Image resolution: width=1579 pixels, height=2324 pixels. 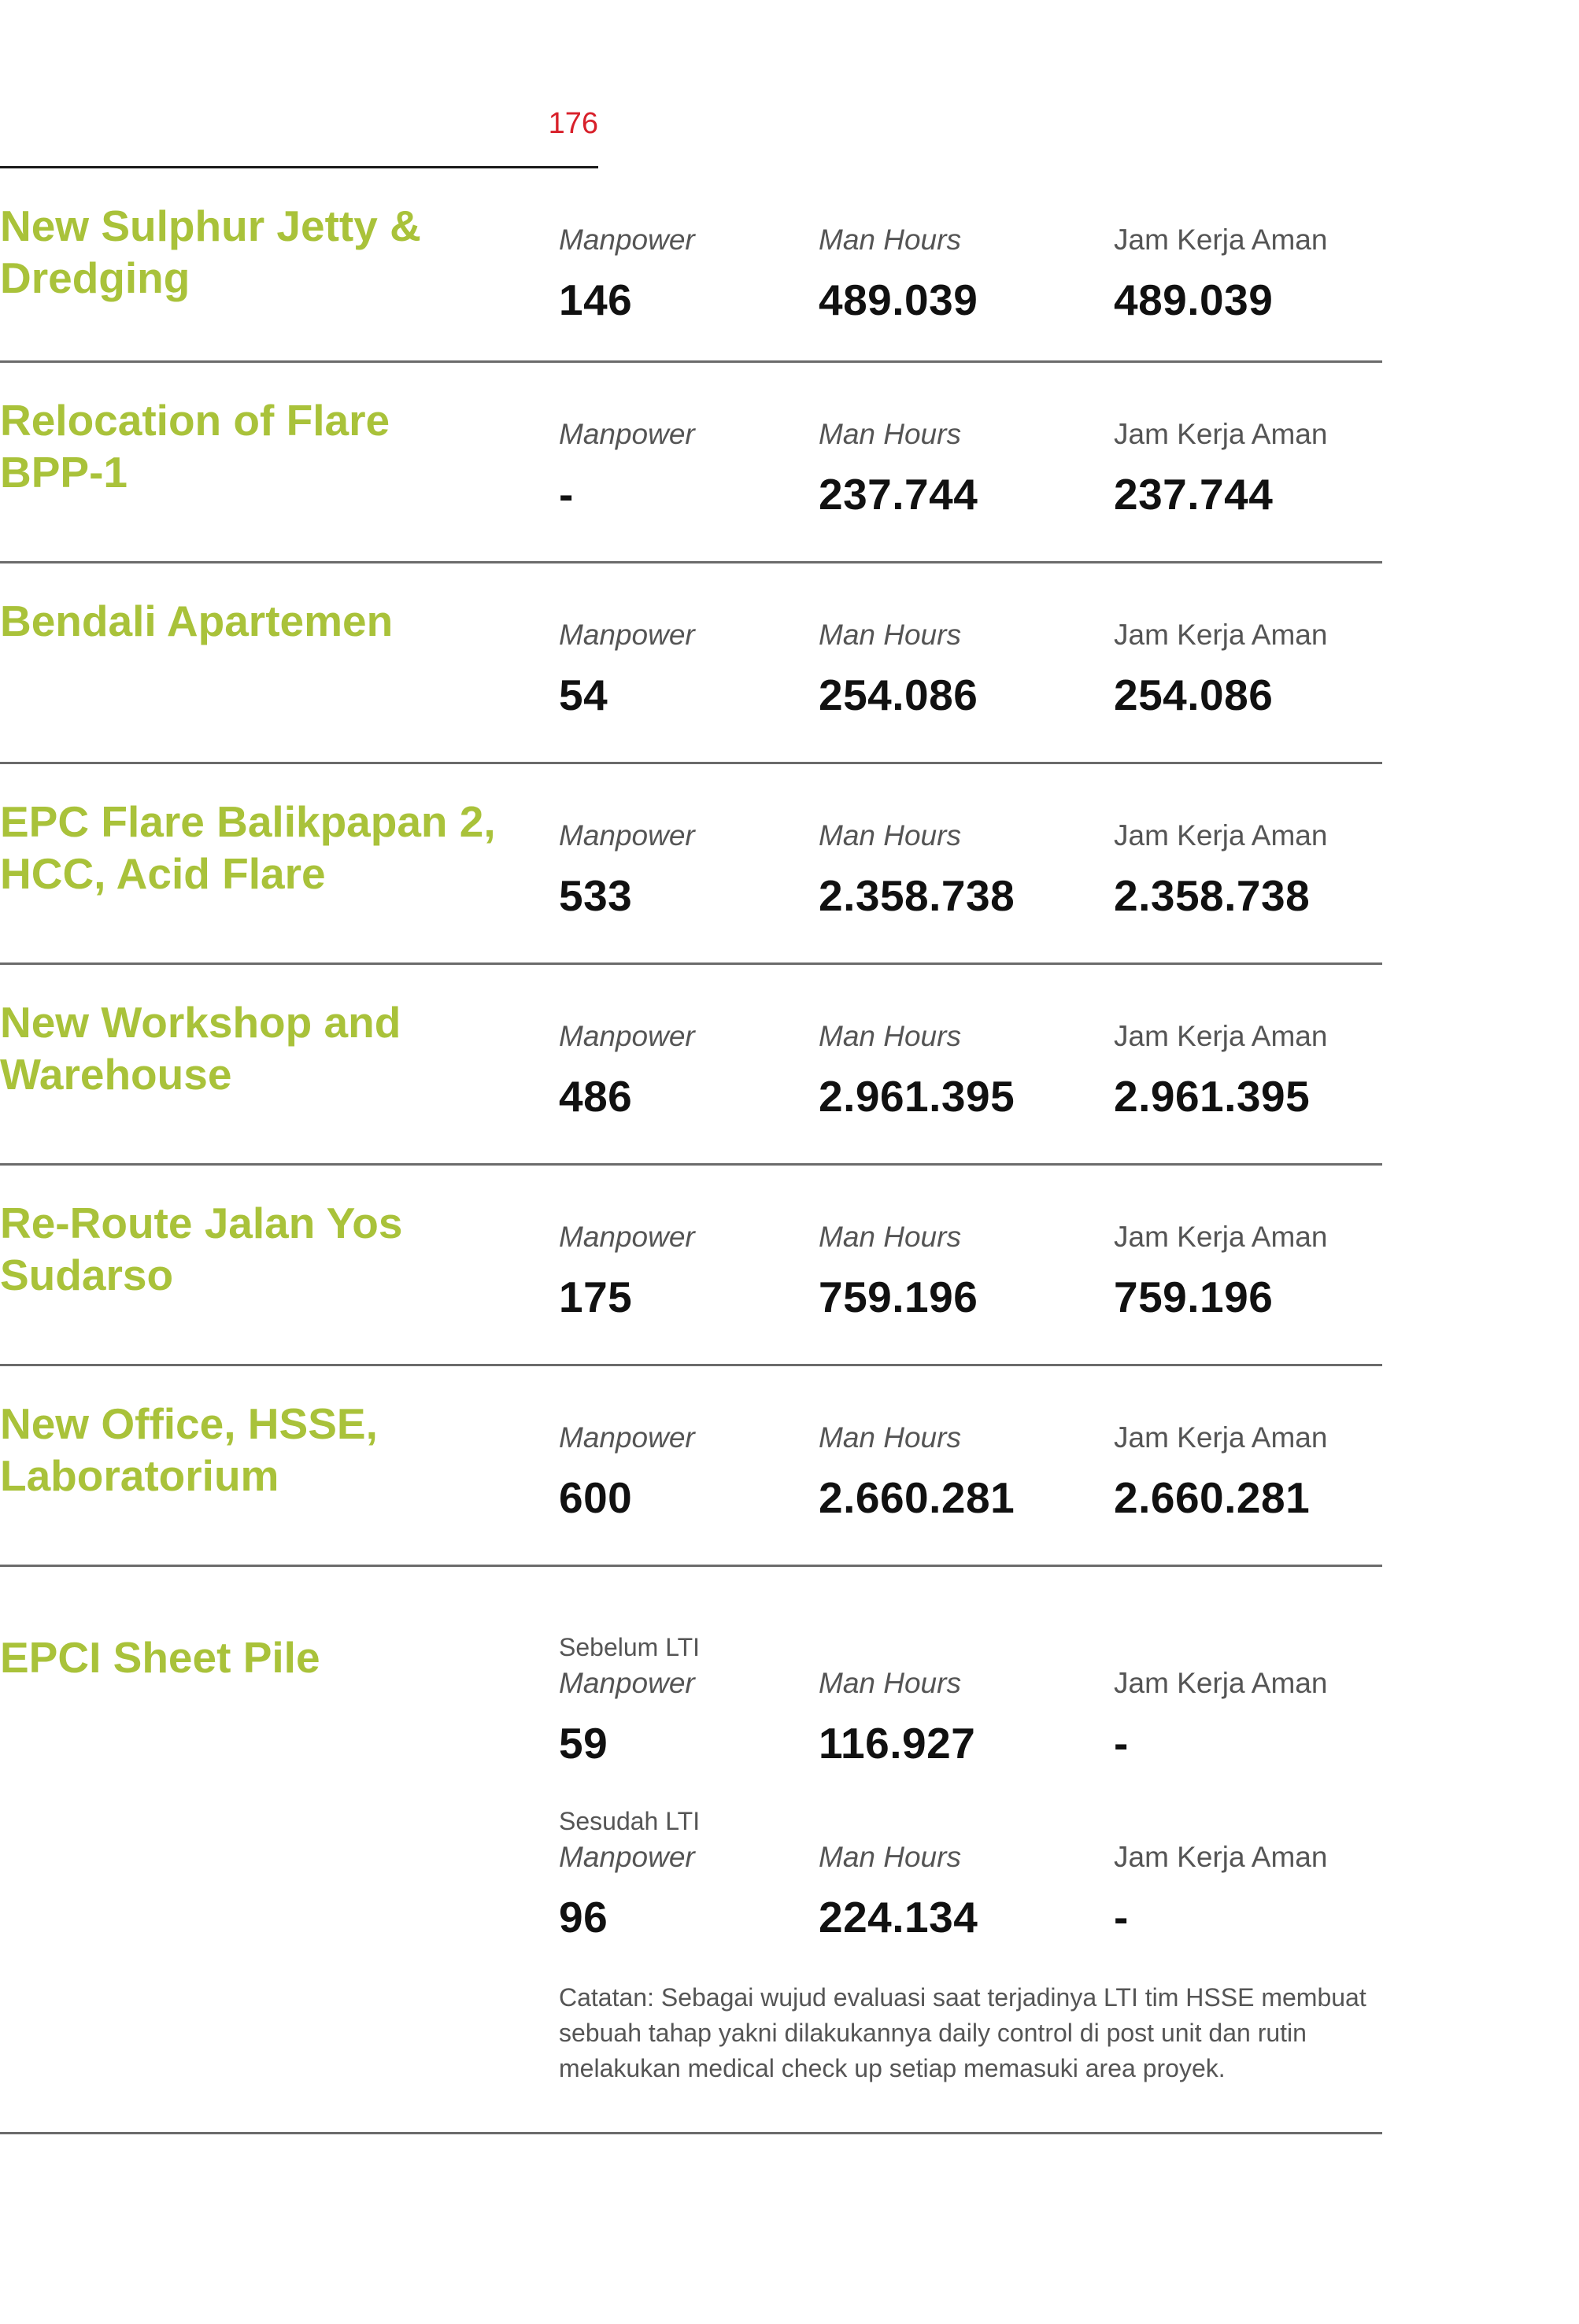 What do you see at coordinates (898, 1297) in the screenshot?
I see `man-hours-value: 759.196` at bounding box center [898, 1297].